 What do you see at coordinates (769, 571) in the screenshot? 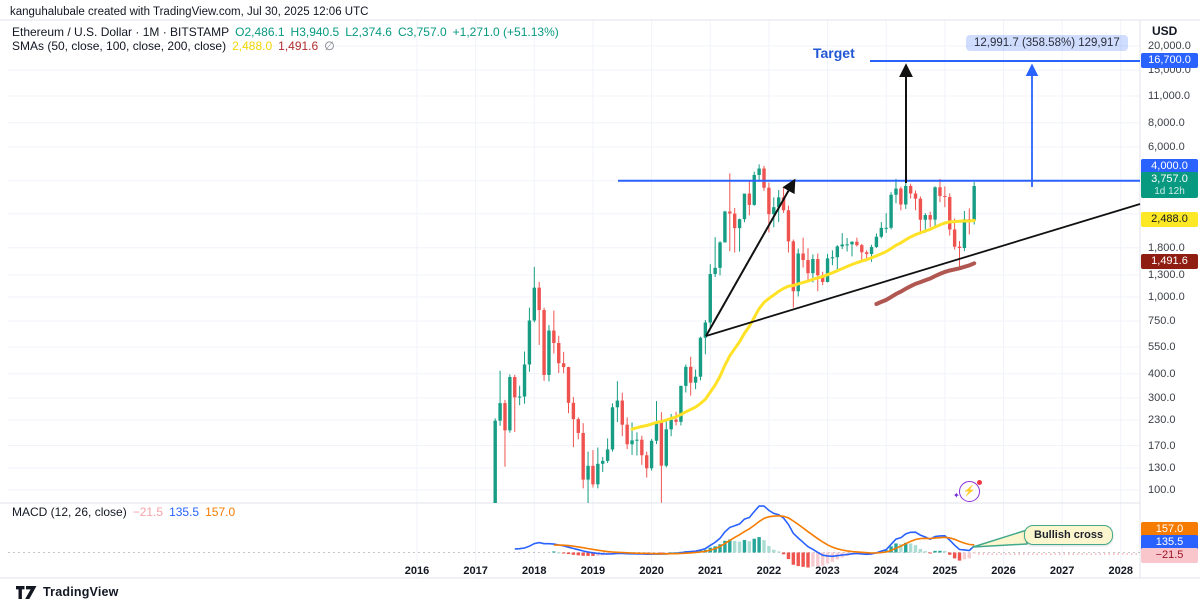
I see `year-label: 2022` at bounding box center [769, 571].